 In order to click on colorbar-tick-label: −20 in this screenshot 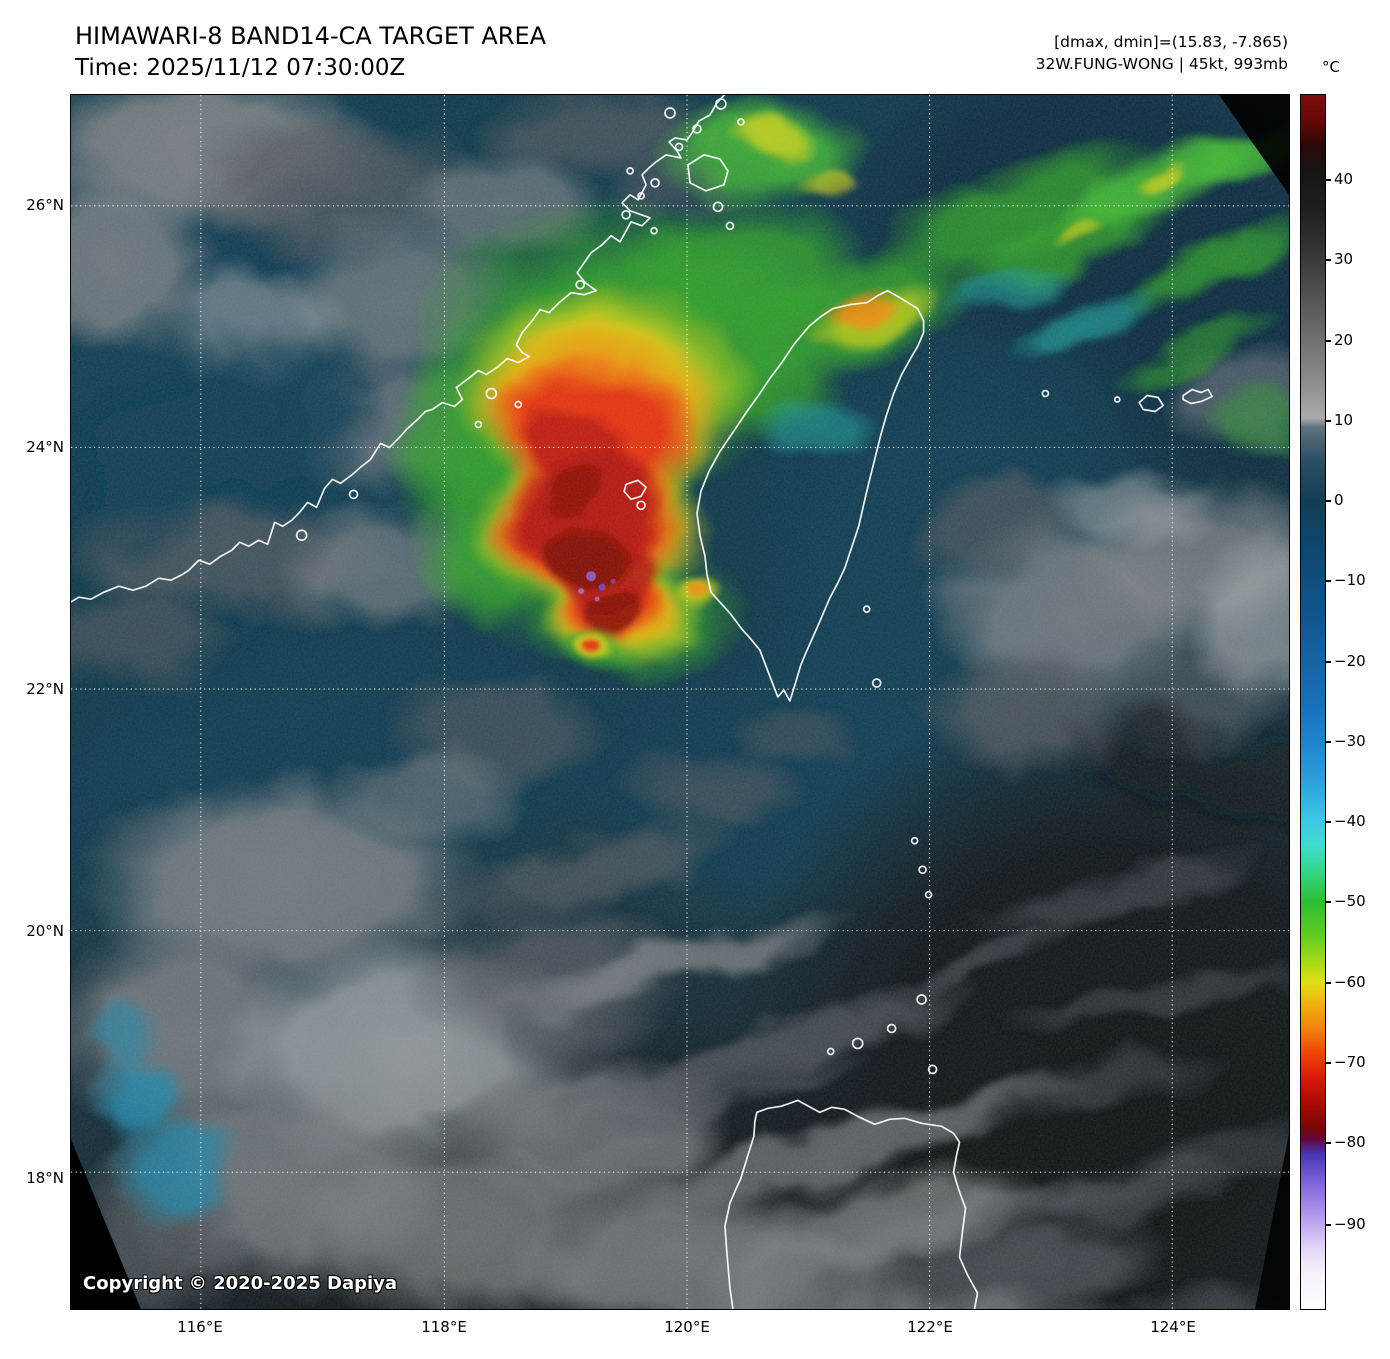, I will do `click(1345, 661)`.